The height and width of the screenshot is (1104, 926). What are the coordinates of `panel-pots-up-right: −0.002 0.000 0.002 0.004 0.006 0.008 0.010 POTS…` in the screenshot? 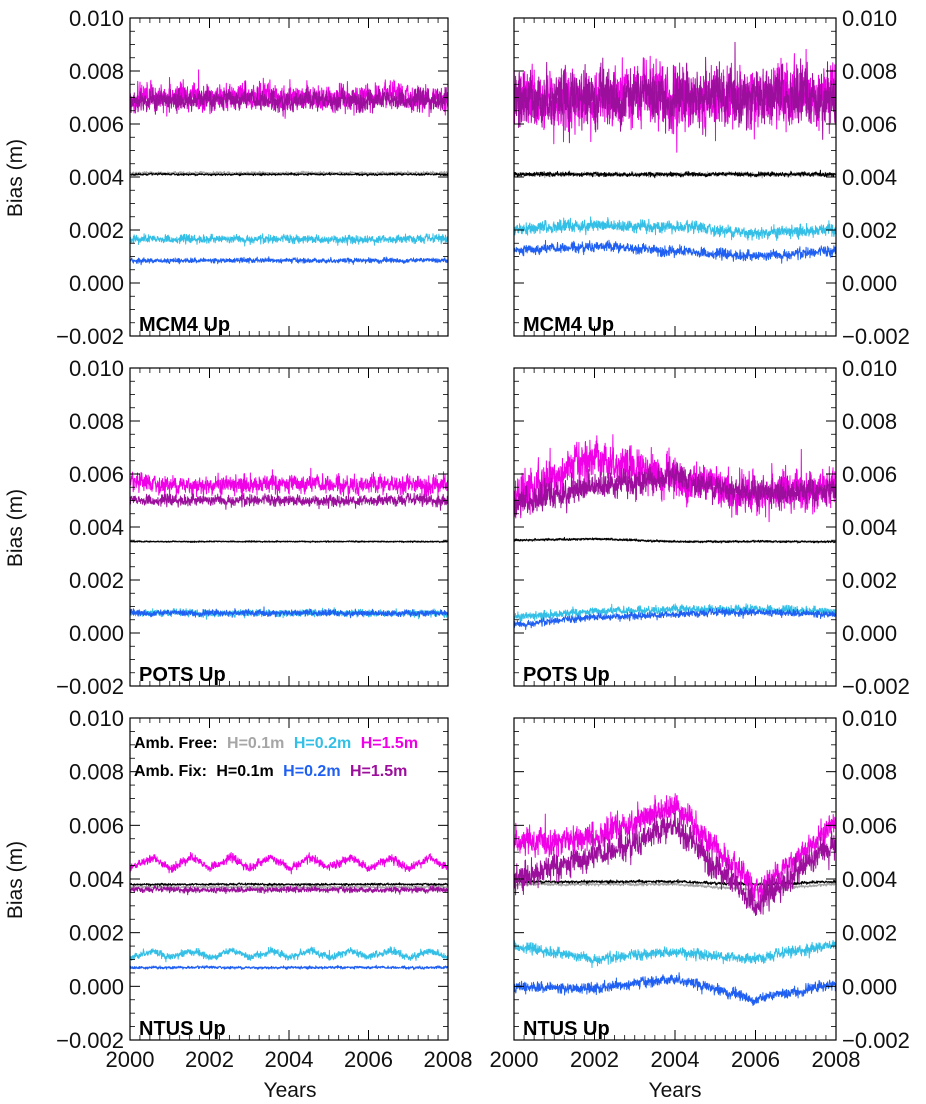 It's located at (711, 527).